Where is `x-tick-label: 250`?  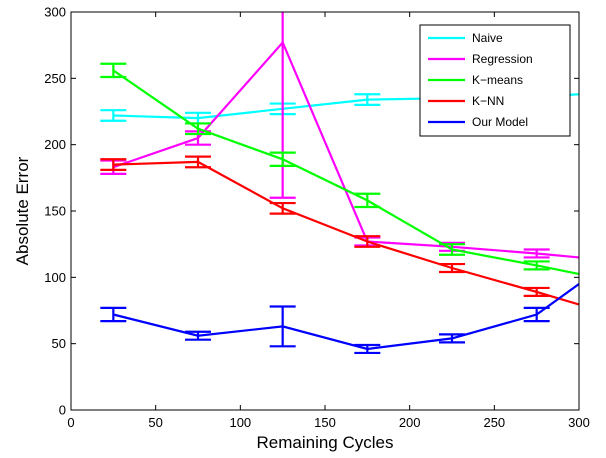 x-tick-label: 250 is located at coordinates (494, 422).